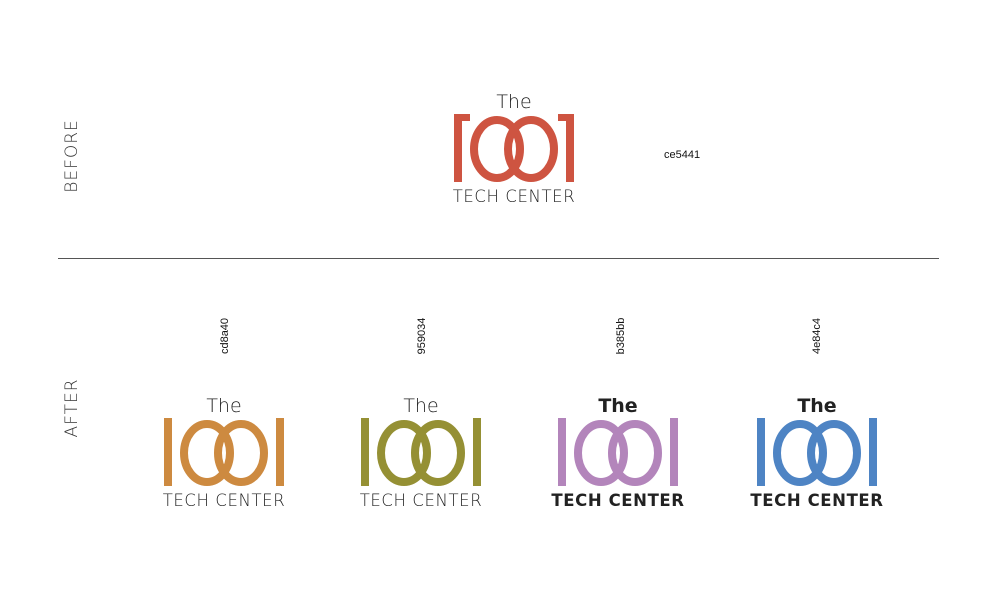 Image resolution: width=988 pixels, height=600 pixels. Describe the element at coordinates (422, 336) in the screenshot. I see `after-color-code: 959034` at that location.